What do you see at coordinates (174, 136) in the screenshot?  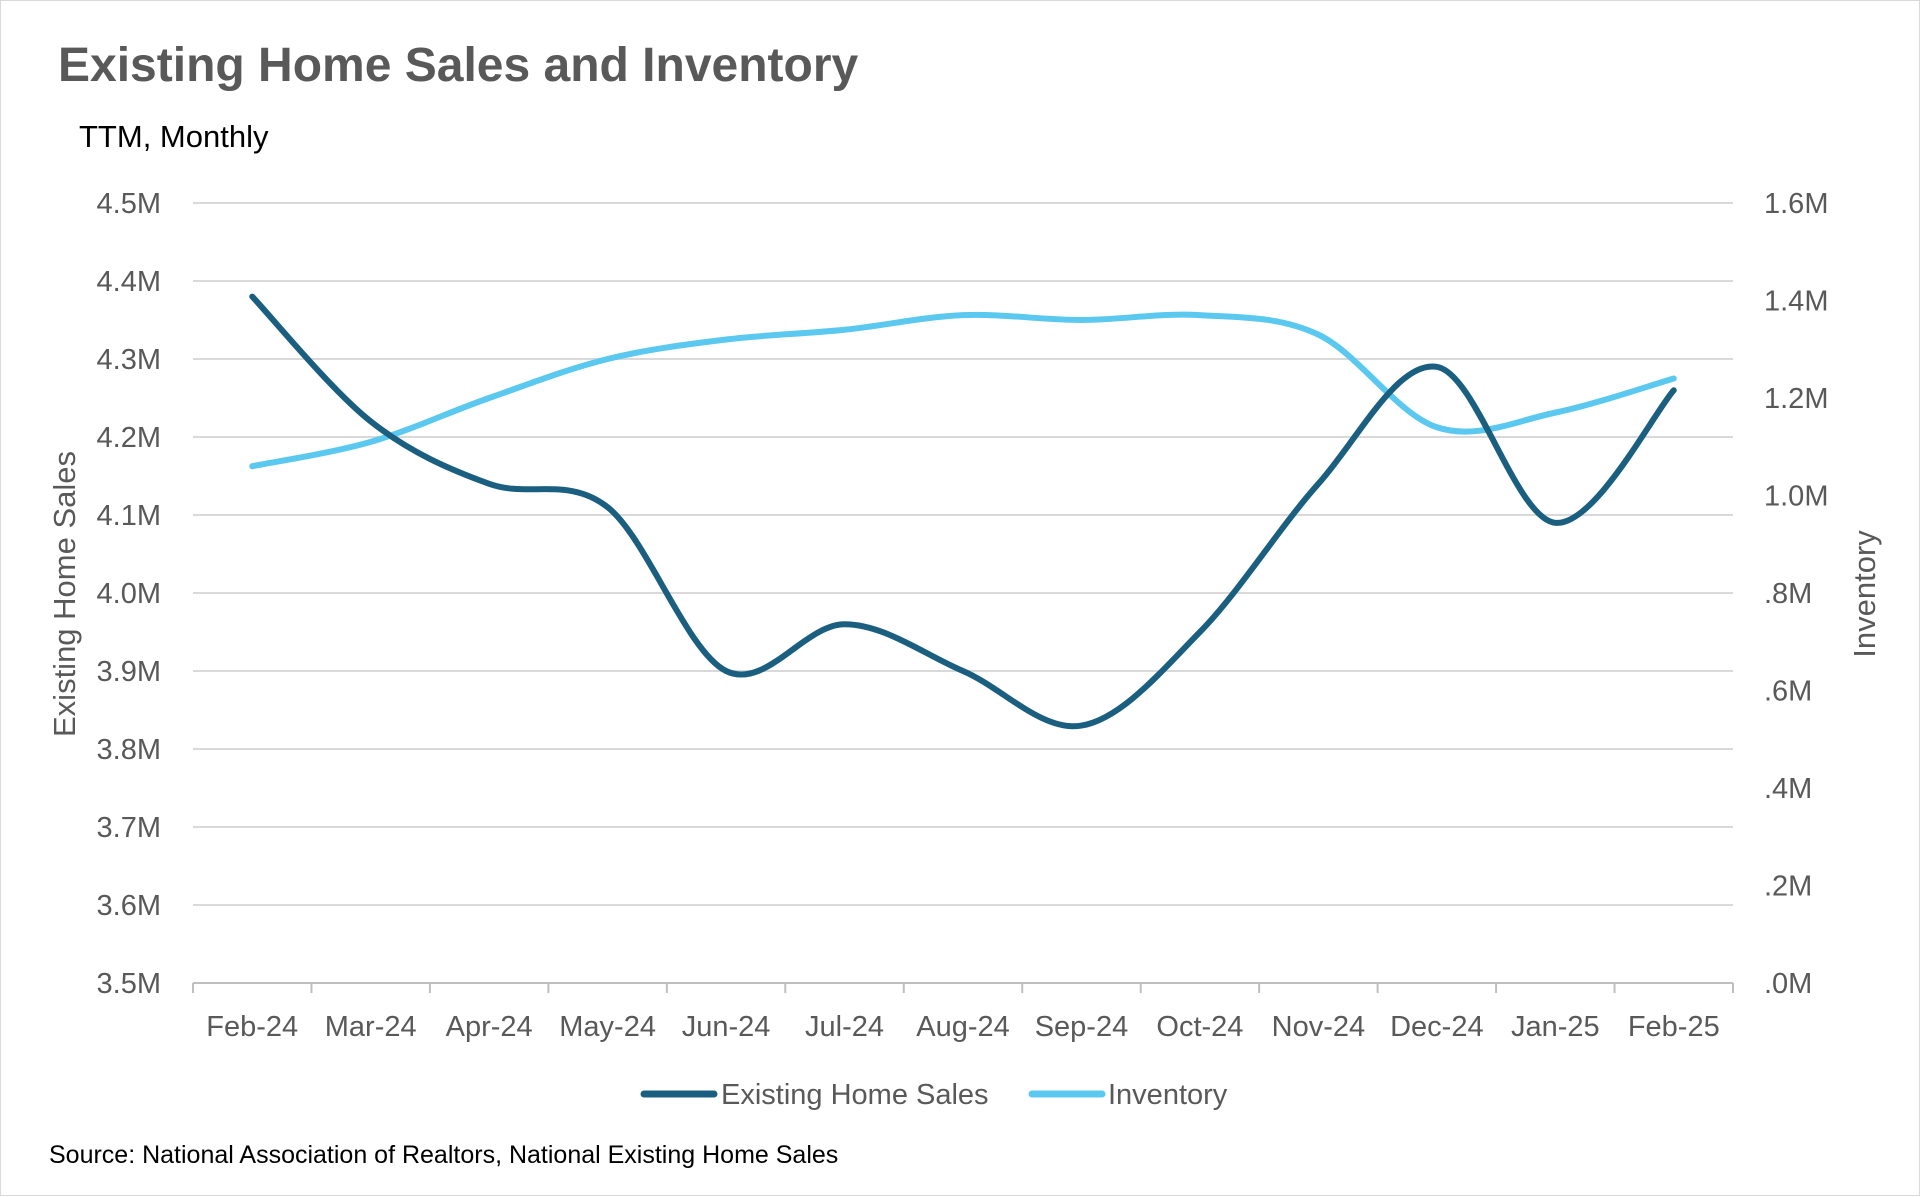 I see `chart-subtitle: TTM, Monthly` at bounding box center [174, 136].